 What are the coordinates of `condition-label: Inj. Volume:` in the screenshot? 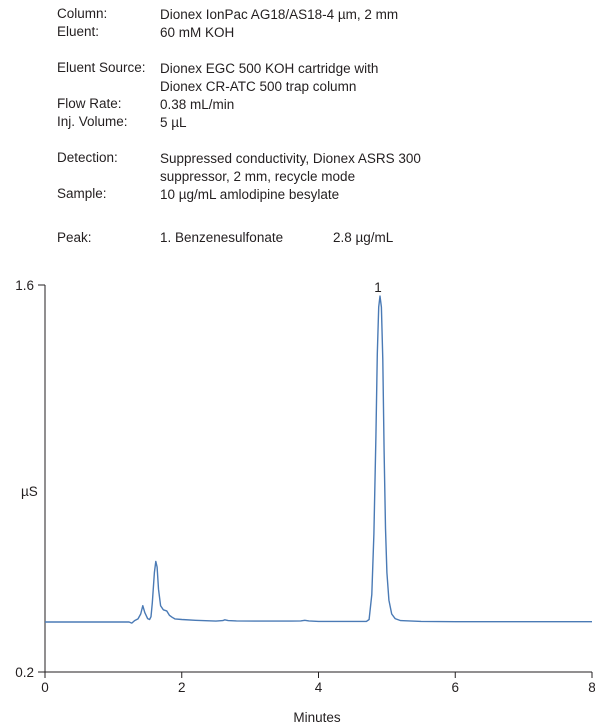 It's located at (92, 121).